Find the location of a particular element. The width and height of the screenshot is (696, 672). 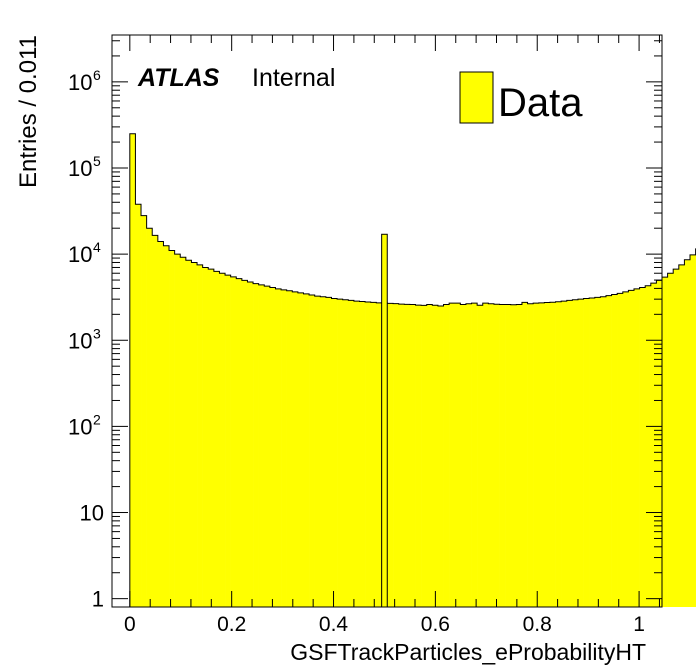

x-tick-label: 0.6 is located at coordinates (435, 624).